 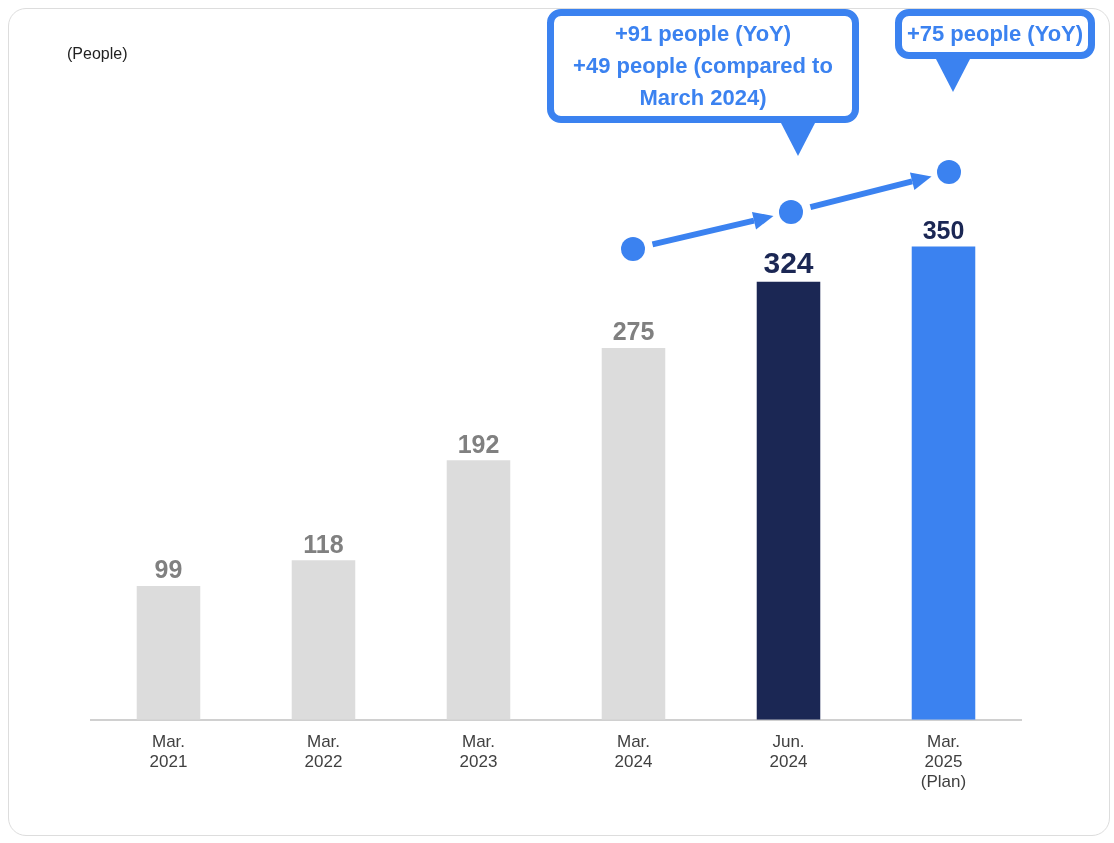 What do you see at coordinates (478, 751) in the screenshot?
I see `x-tick-label: Mar. 2023` at bounding box center [478, 751].